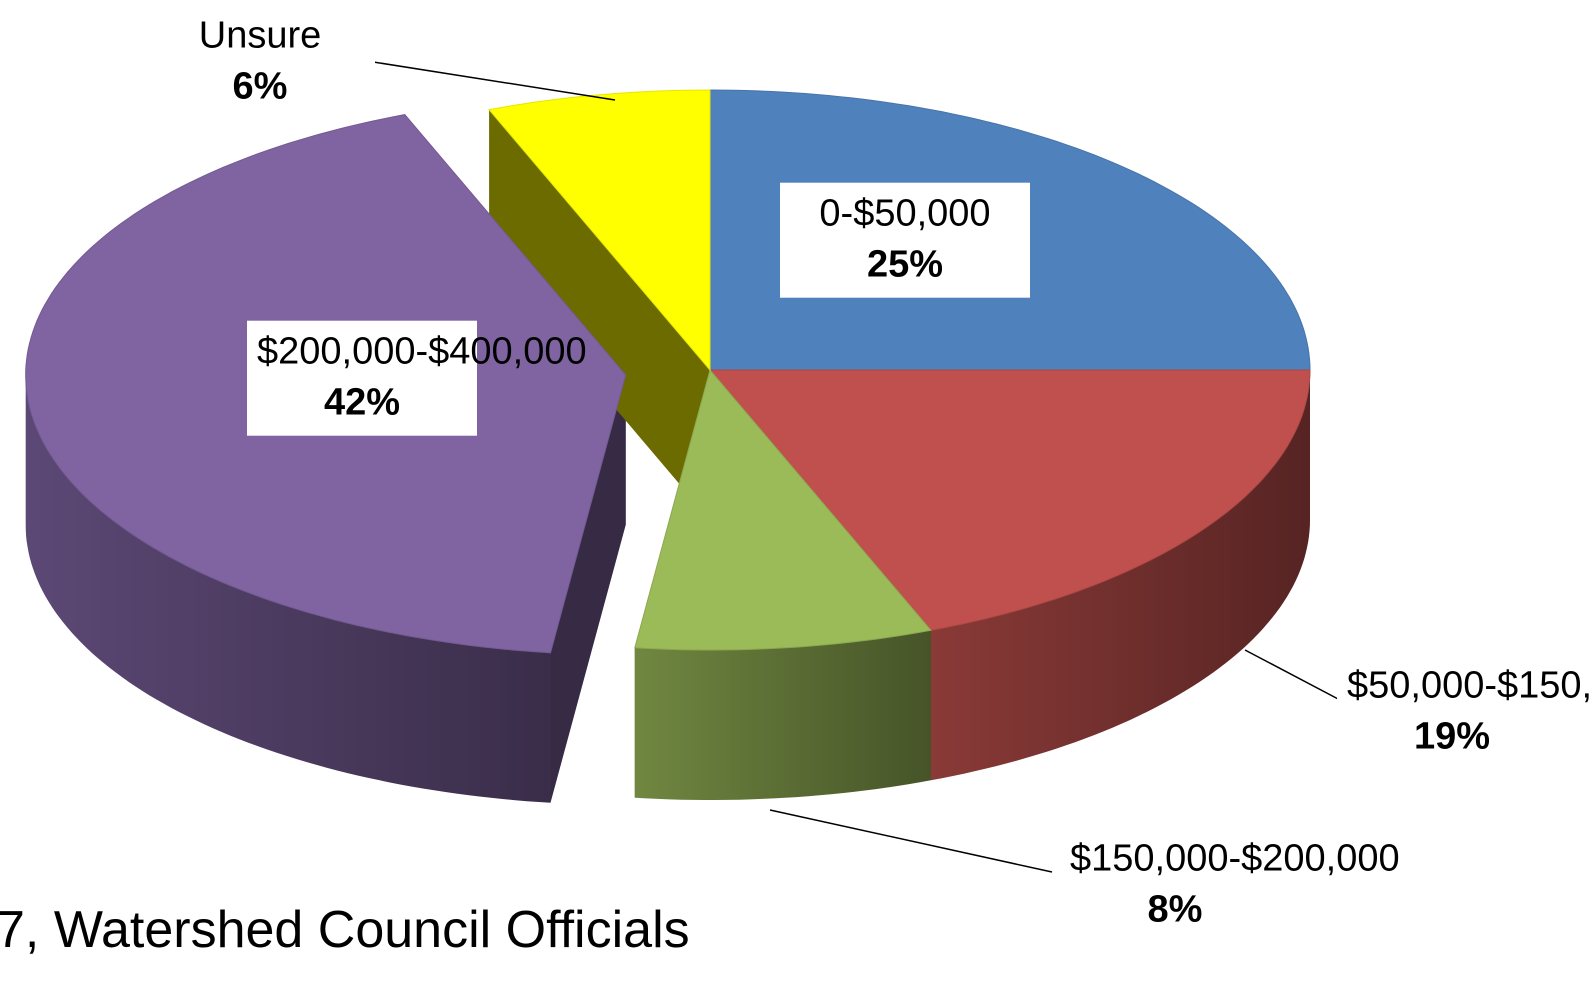  What do you see at coordinates (422, 351) in the screenshot?
I see `category-label: $200,000-$400,000` at bounding box center [422, 351].